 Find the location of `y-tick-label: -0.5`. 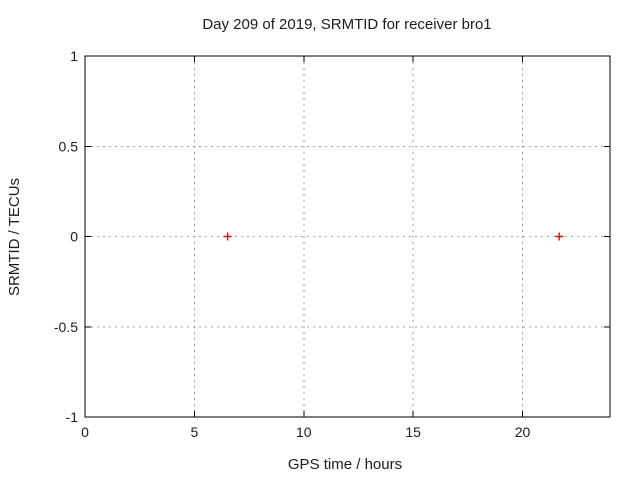

y-tick-label: -0.5 is located at coordinates (66, 327).